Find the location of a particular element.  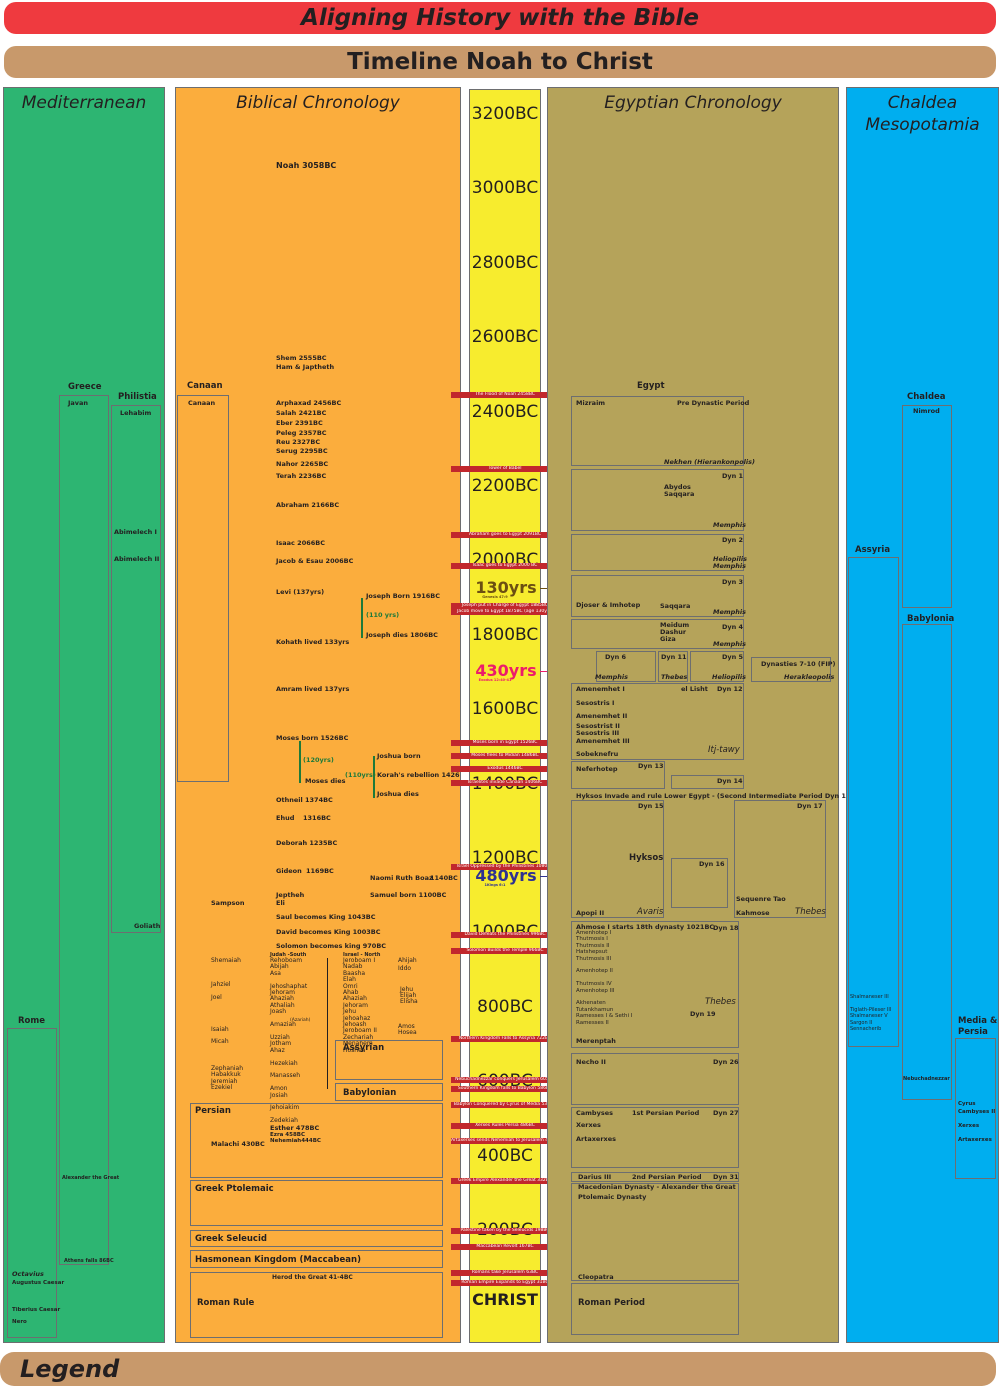

dyn18-box is located at coordinates (655, 984).